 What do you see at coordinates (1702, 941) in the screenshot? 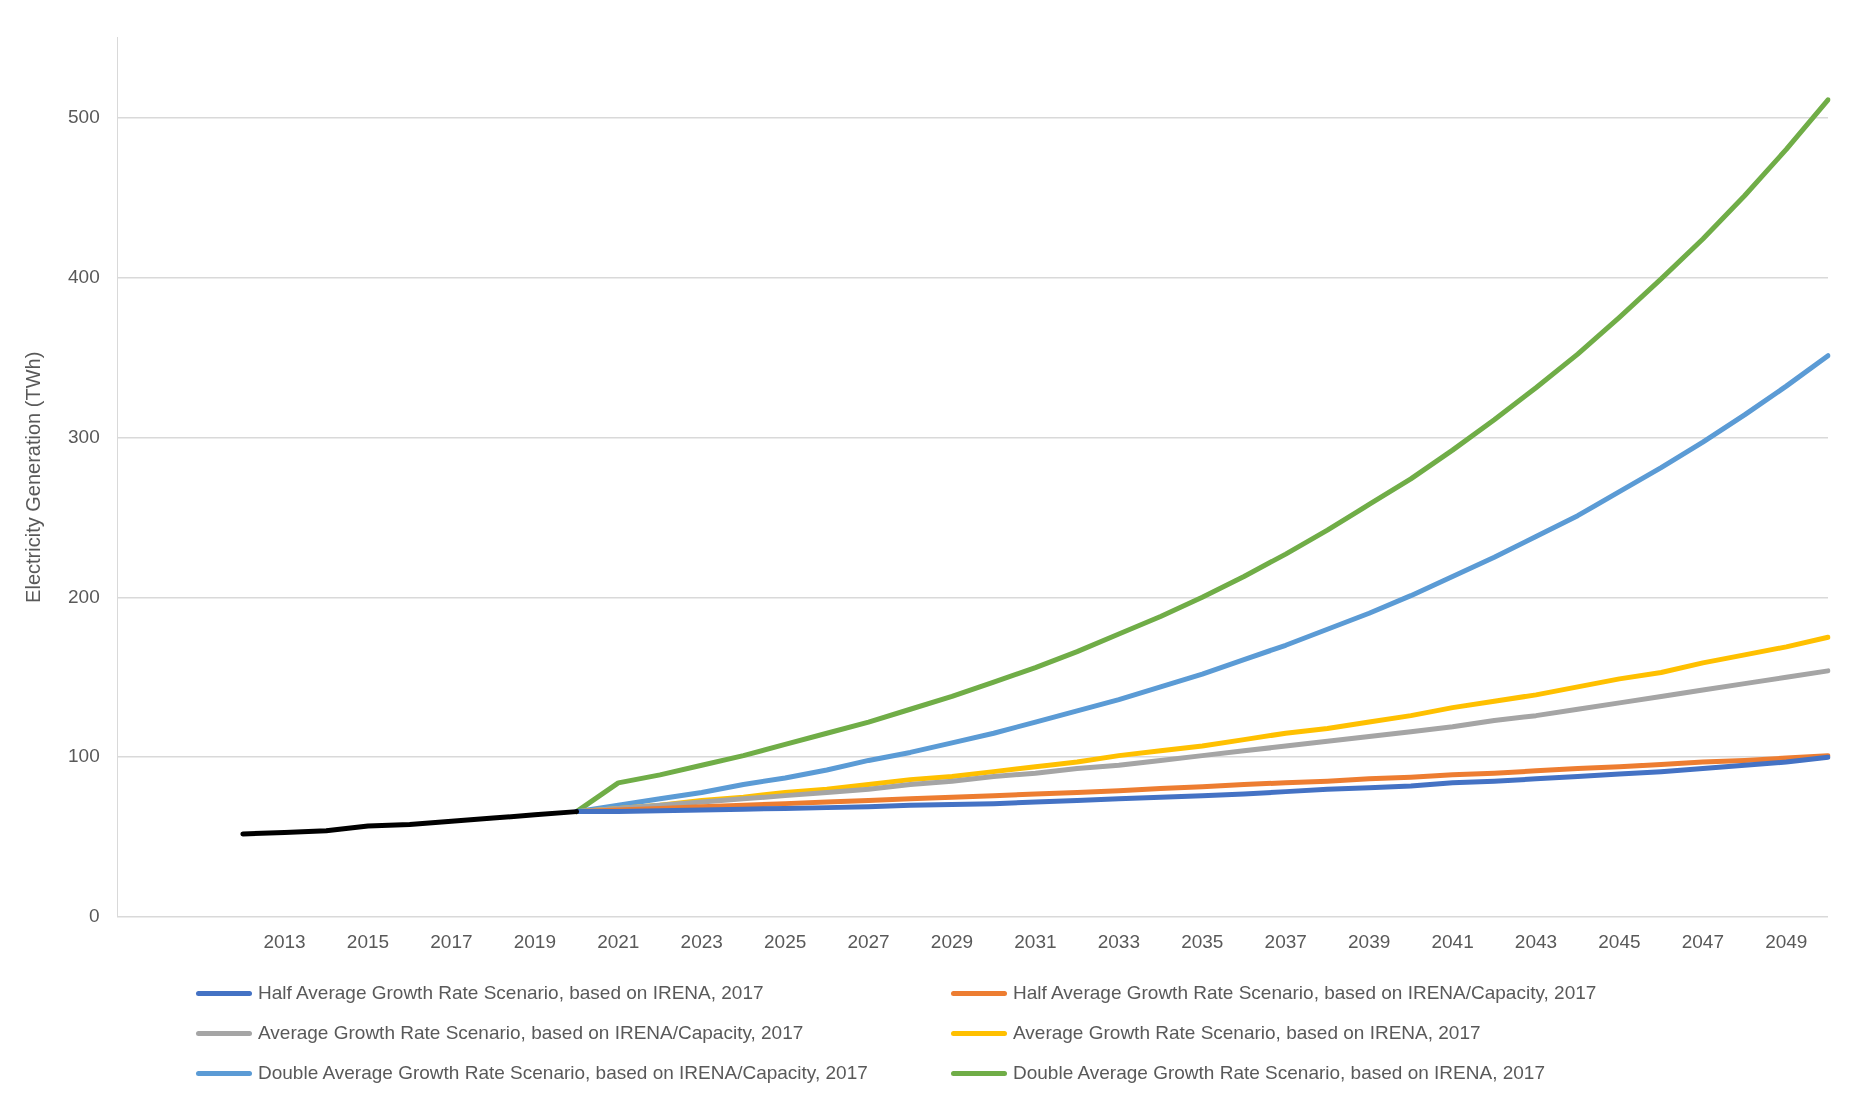
I see `x-tick-label: 2047` at bounding box center [1702, 941].